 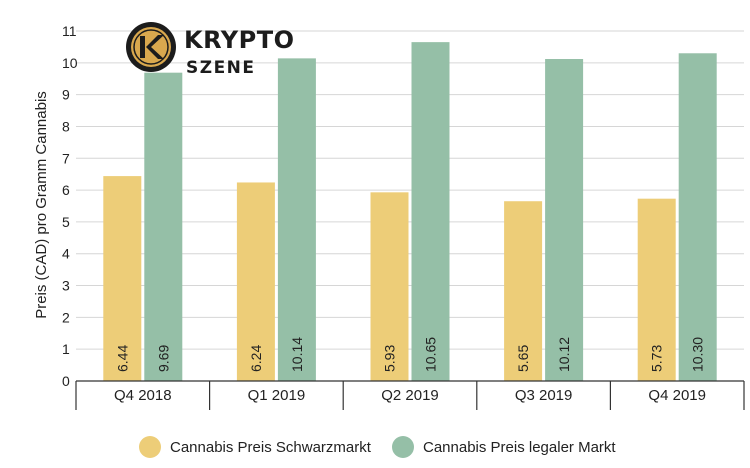 What do you see at coordinates (66, 158) in the screenshot?
I see `y-tick-label: 7` at bounding box center [66, 158].